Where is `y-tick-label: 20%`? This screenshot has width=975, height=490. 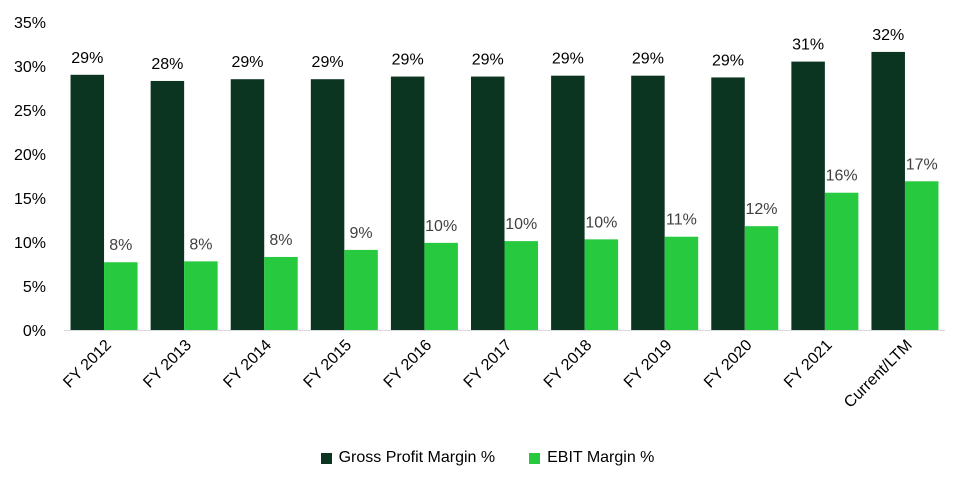
y-tick-label: 20% is located at coordinates (30, 155).